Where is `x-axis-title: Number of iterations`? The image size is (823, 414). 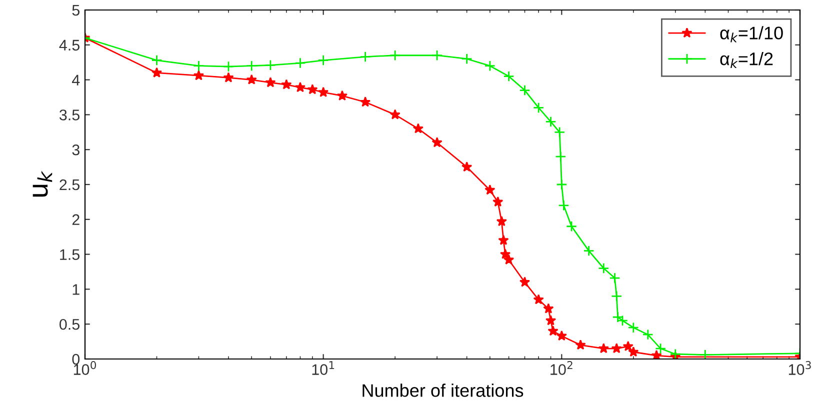 x-axis-title: Number of iterations is located at coordinates (443, 390).